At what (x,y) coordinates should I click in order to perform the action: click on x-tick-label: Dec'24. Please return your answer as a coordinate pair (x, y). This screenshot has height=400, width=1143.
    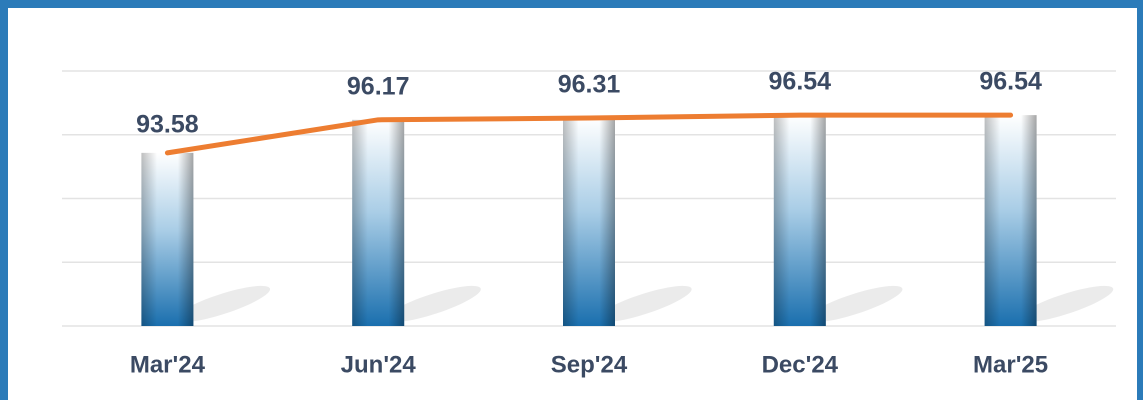
    Looking at the image, I should click on (800, 364).